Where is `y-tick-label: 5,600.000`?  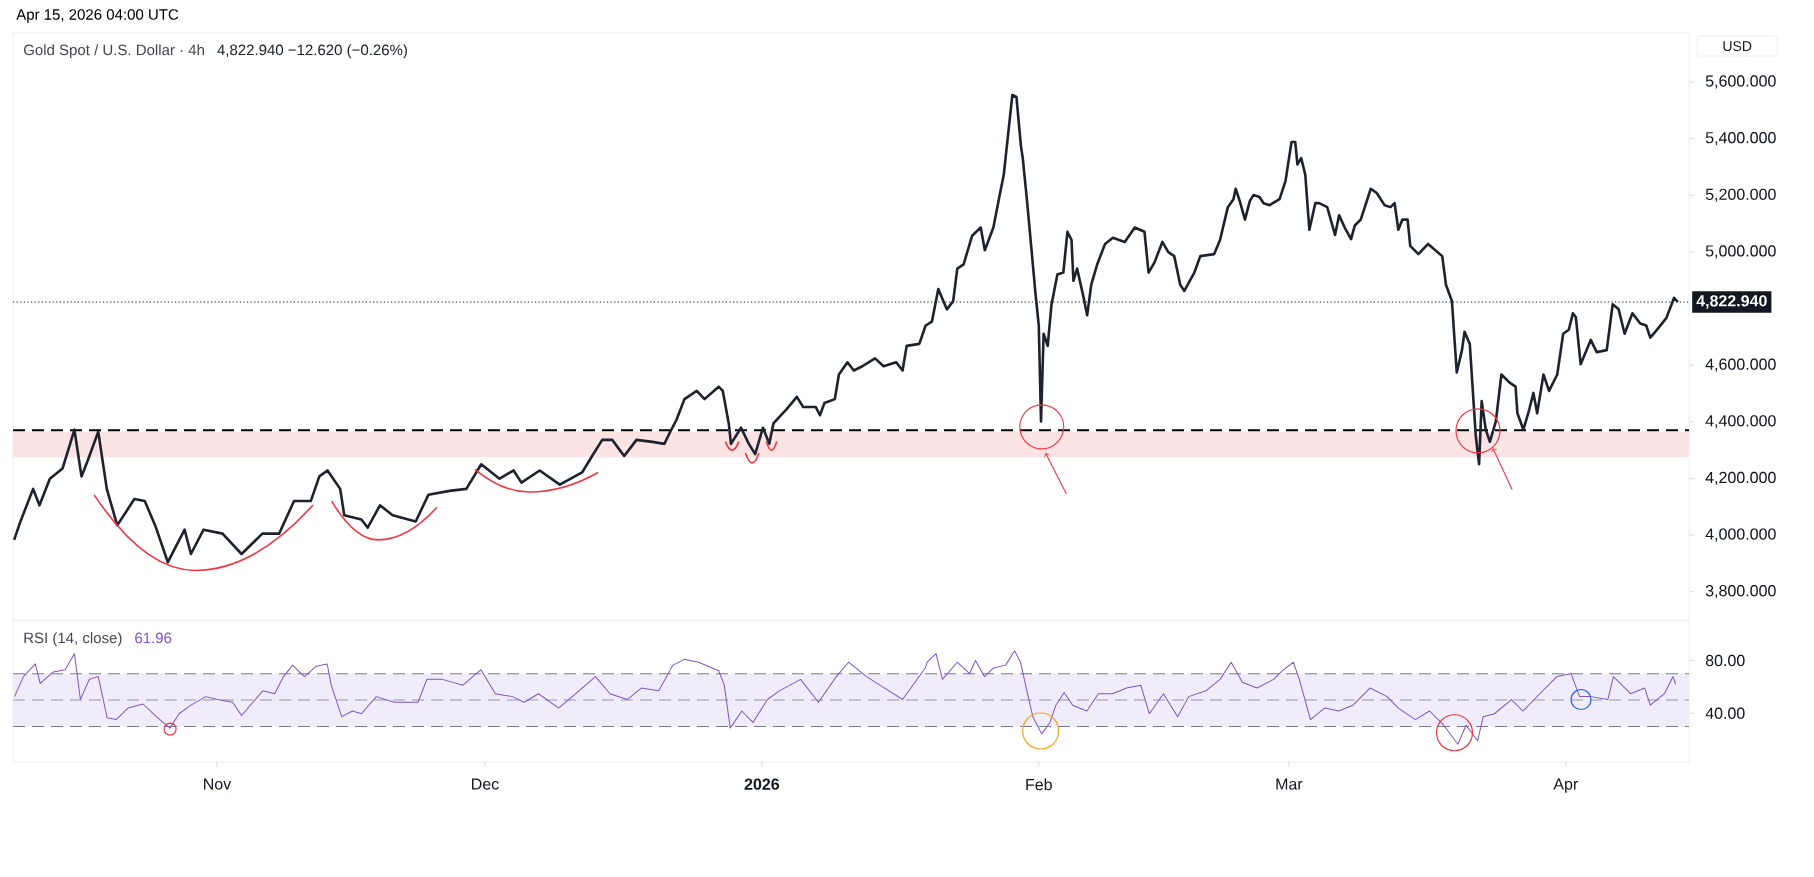 y-tick-label: 5,600.000 is located at coordinates (1740, 82).